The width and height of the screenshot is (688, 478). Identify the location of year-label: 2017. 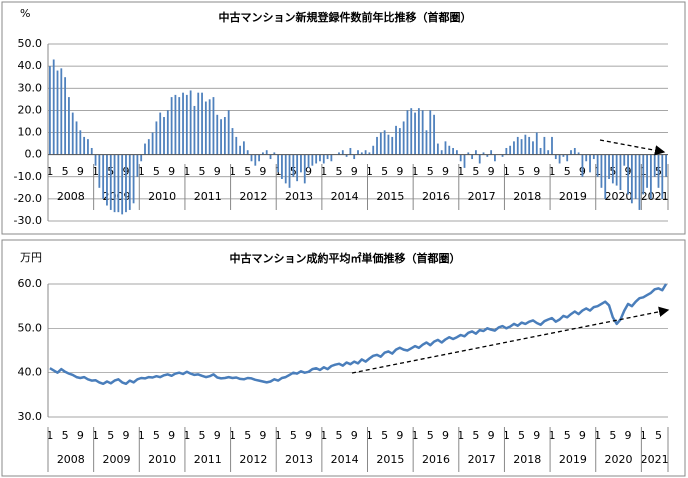
(482, 459).